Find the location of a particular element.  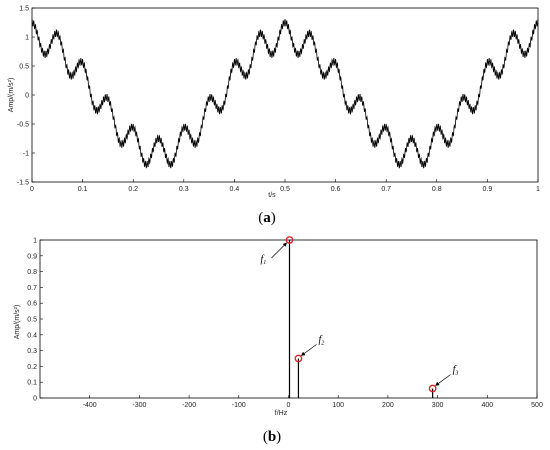

panel-a-x-tick-label: 0.4 is located at coordinates (235, 189).